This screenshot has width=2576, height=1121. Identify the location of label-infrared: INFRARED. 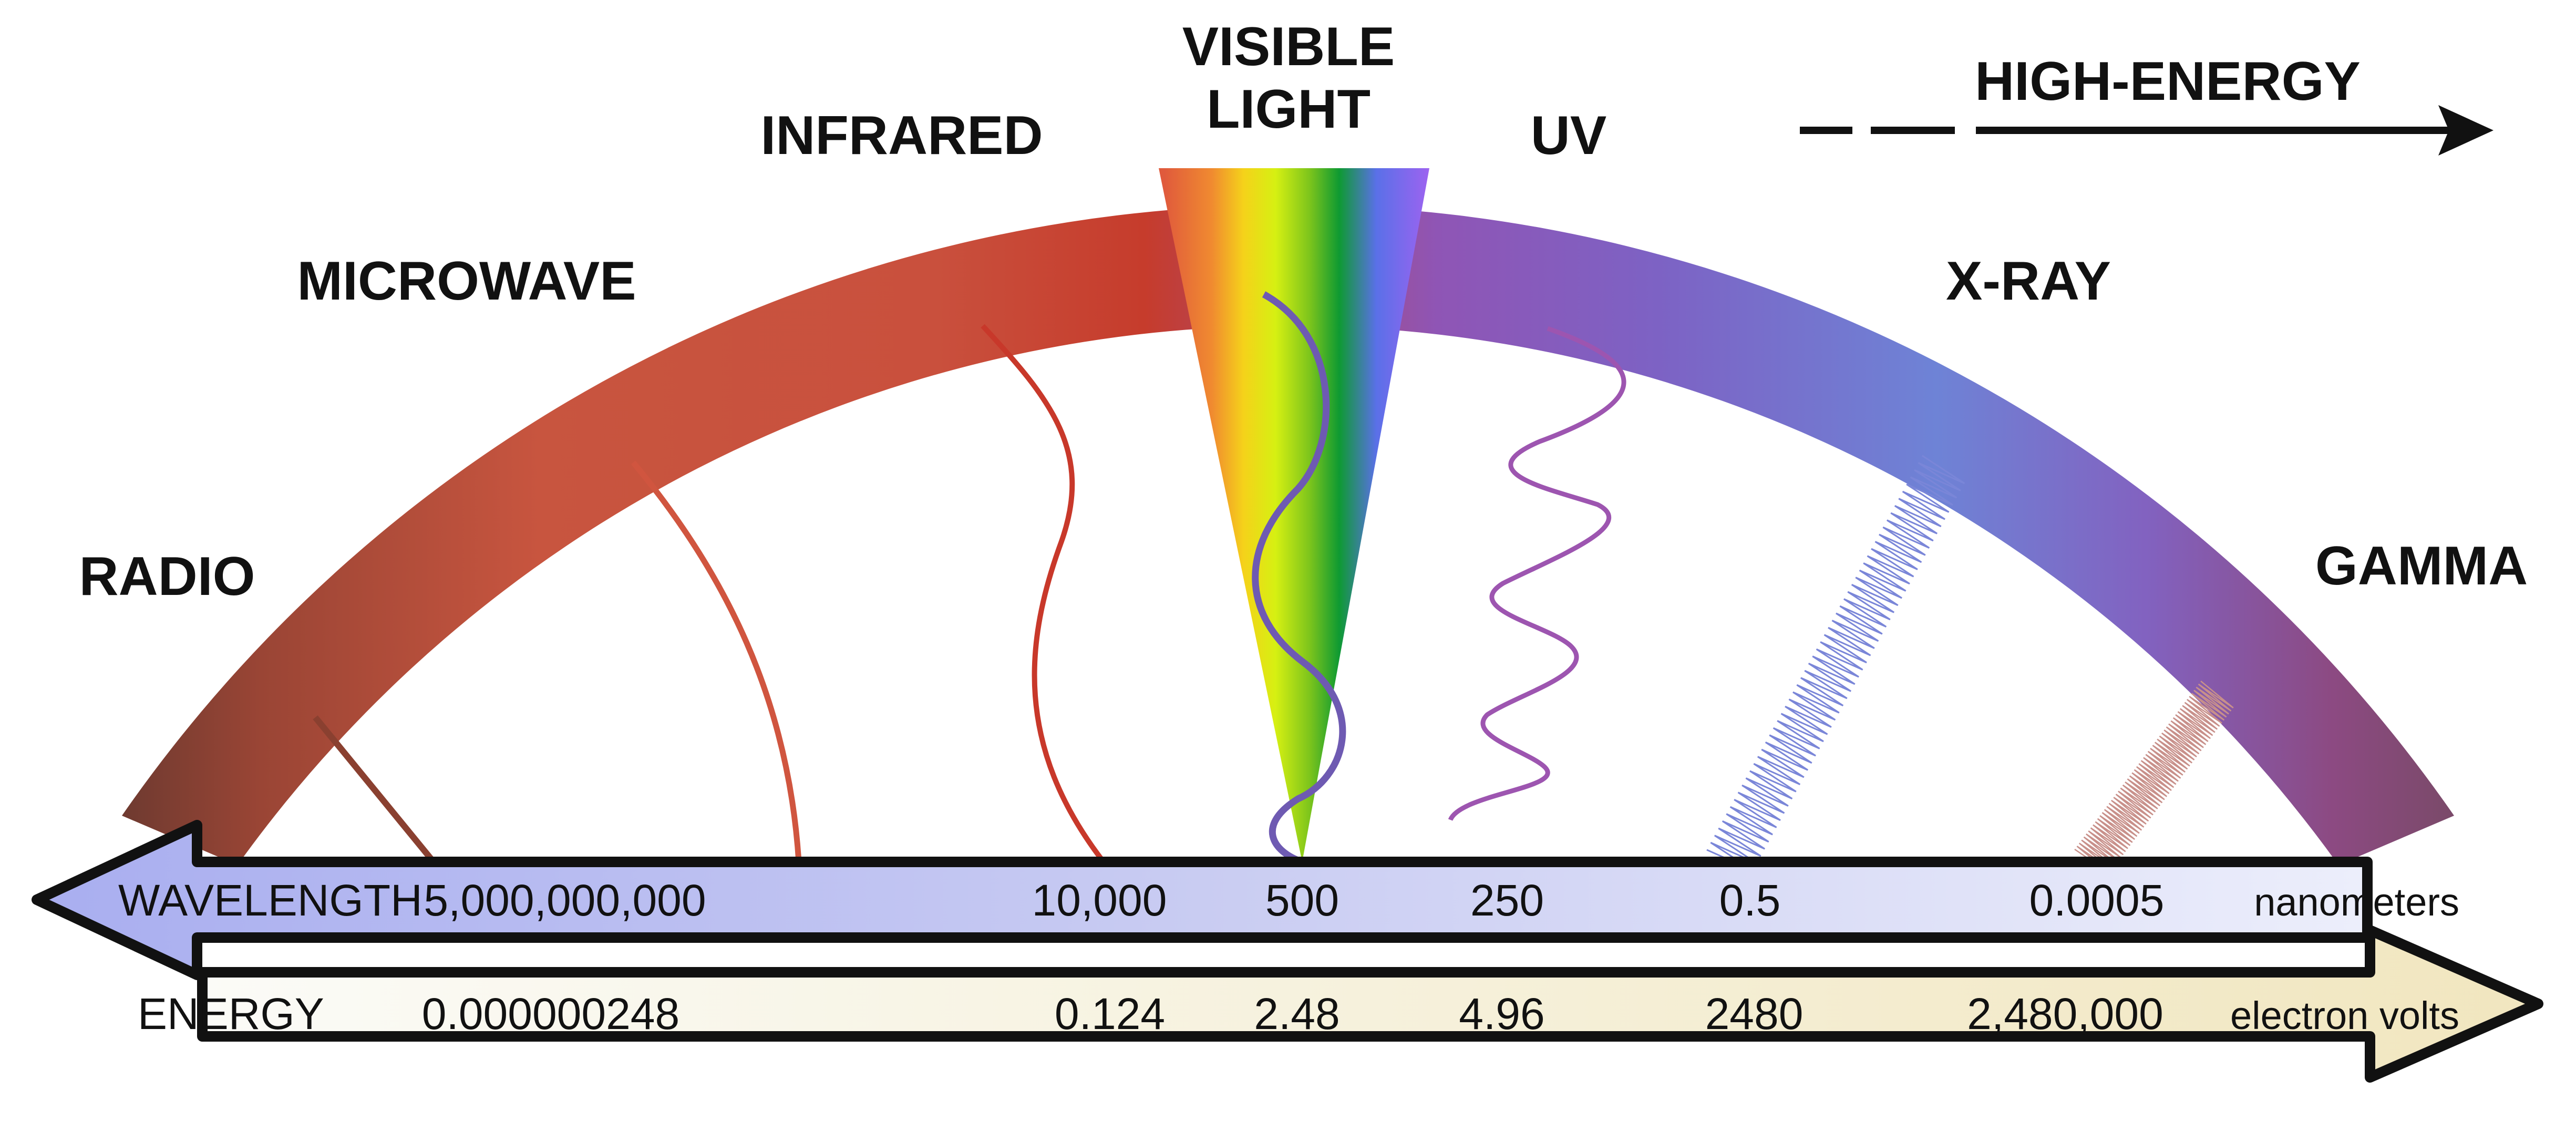
(901, 135).